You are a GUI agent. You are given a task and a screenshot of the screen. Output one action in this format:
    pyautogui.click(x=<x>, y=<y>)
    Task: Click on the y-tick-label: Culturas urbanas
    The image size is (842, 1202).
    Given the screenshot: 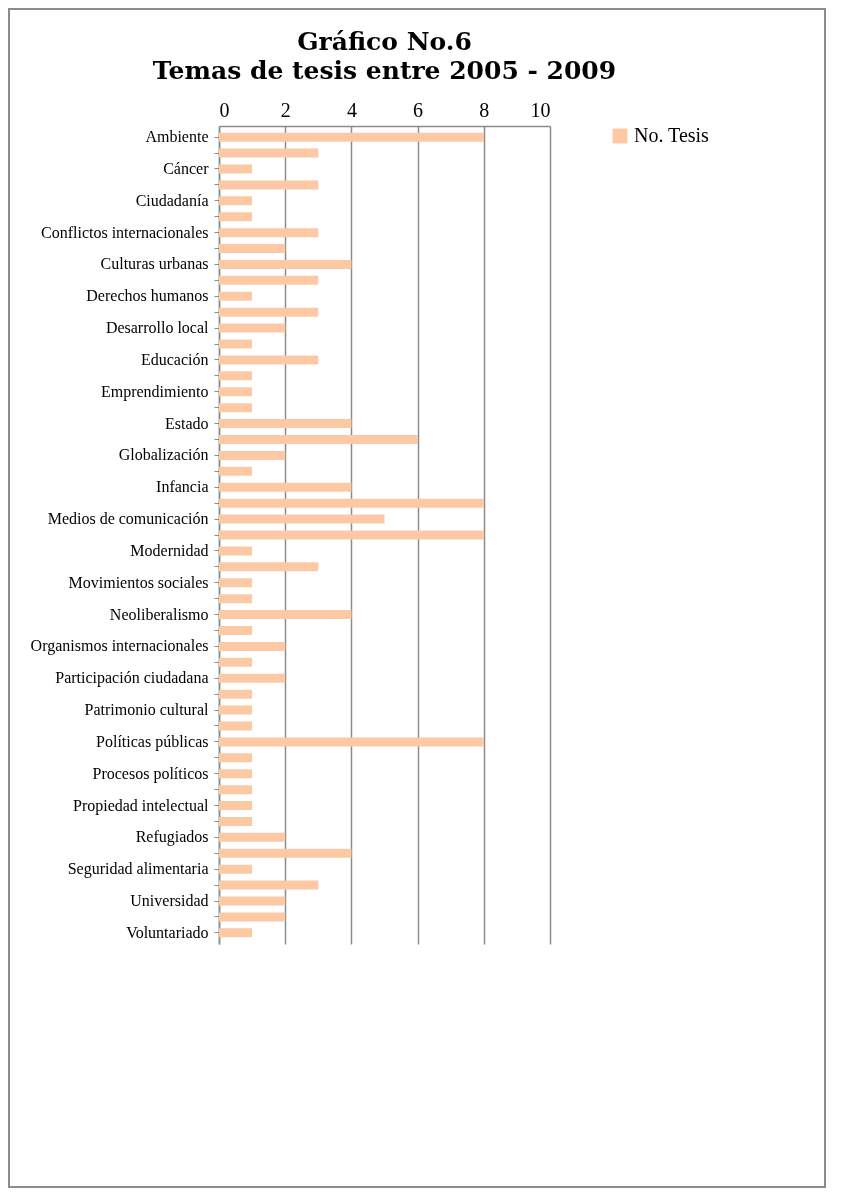 What is the action you would take?
    pyautogui.click(x=154, y=264)
    